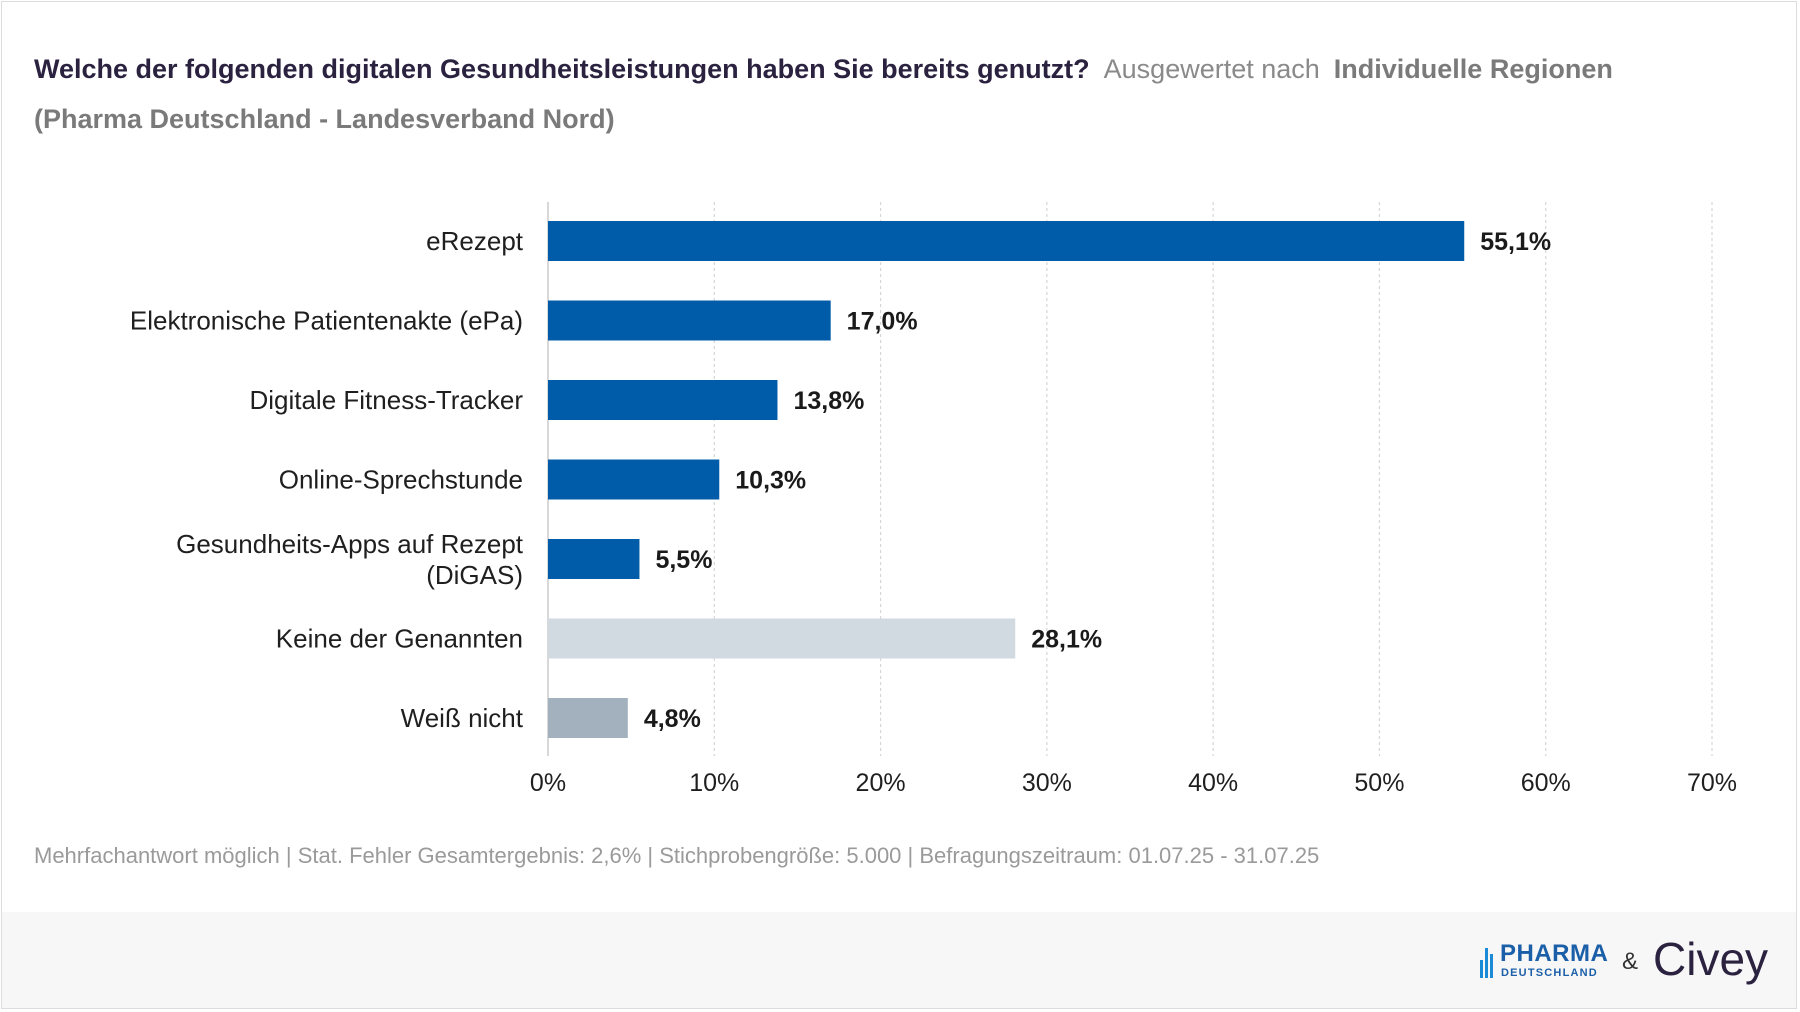  Describe the element at coordinates (1515, 242) in the screenshot. I see `value-label: 55,1%` at that location.